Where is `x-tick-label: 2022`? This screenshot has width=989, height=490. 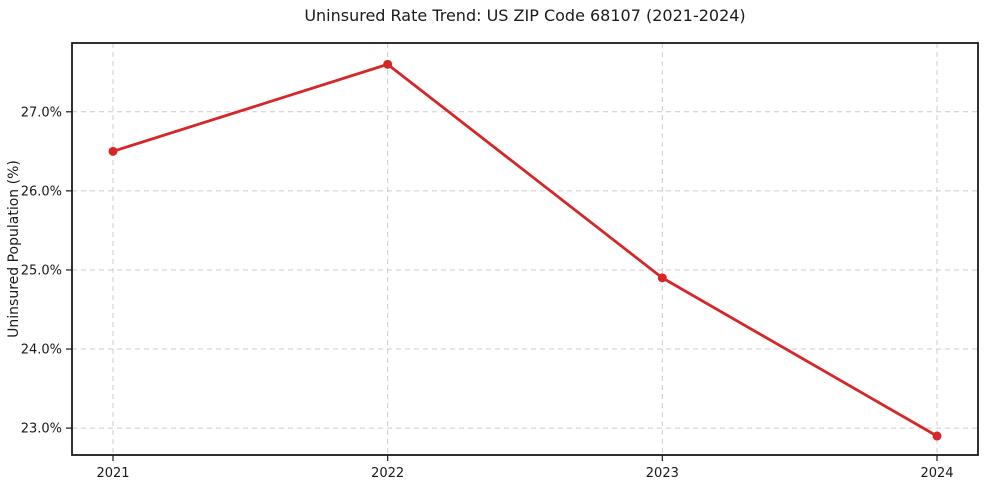
x-tick-label: 2022 is located at coordinates (387, 473).